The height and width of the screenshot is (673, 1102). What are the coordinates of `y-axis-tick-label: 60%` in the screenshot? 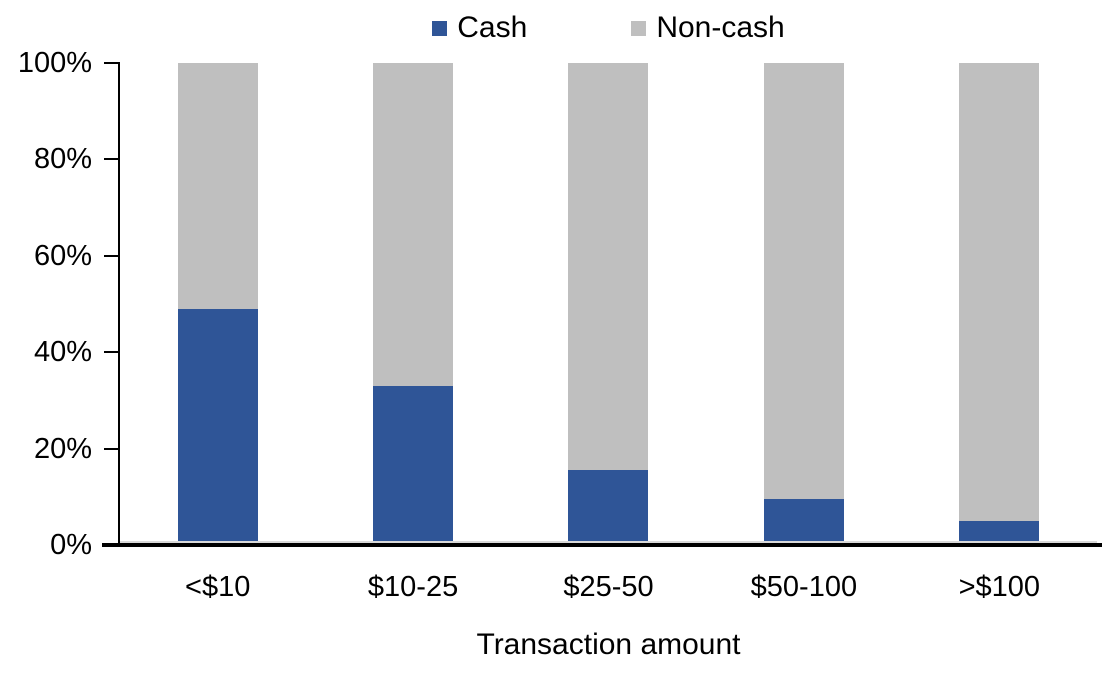 It's located at (62, 255).